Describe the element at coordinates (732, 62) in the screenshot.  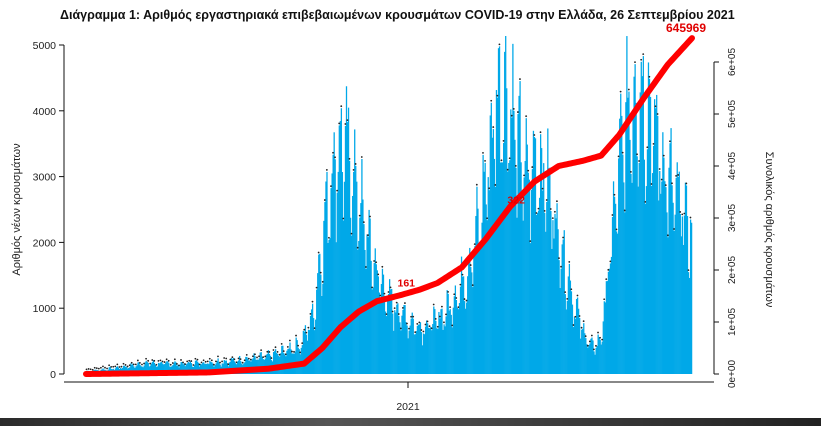
I see `y2-tick-label: 6e+05` at that location.